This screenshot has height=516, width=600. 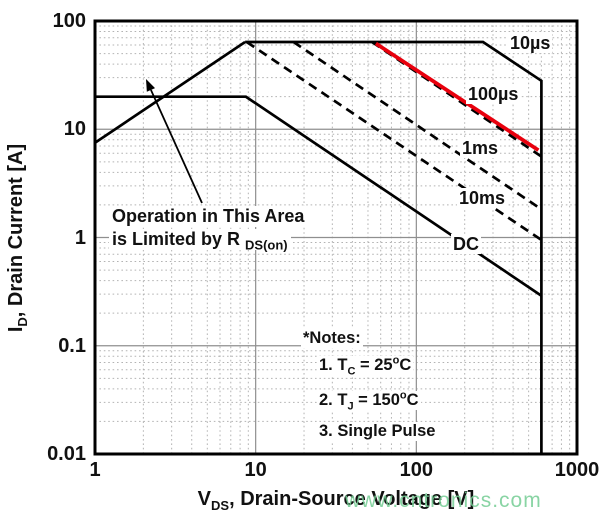 What do you see at coordinates (466, 244) in the screenshot?
I see `curve-label-dc: DC` at bounding box center [466, 244].